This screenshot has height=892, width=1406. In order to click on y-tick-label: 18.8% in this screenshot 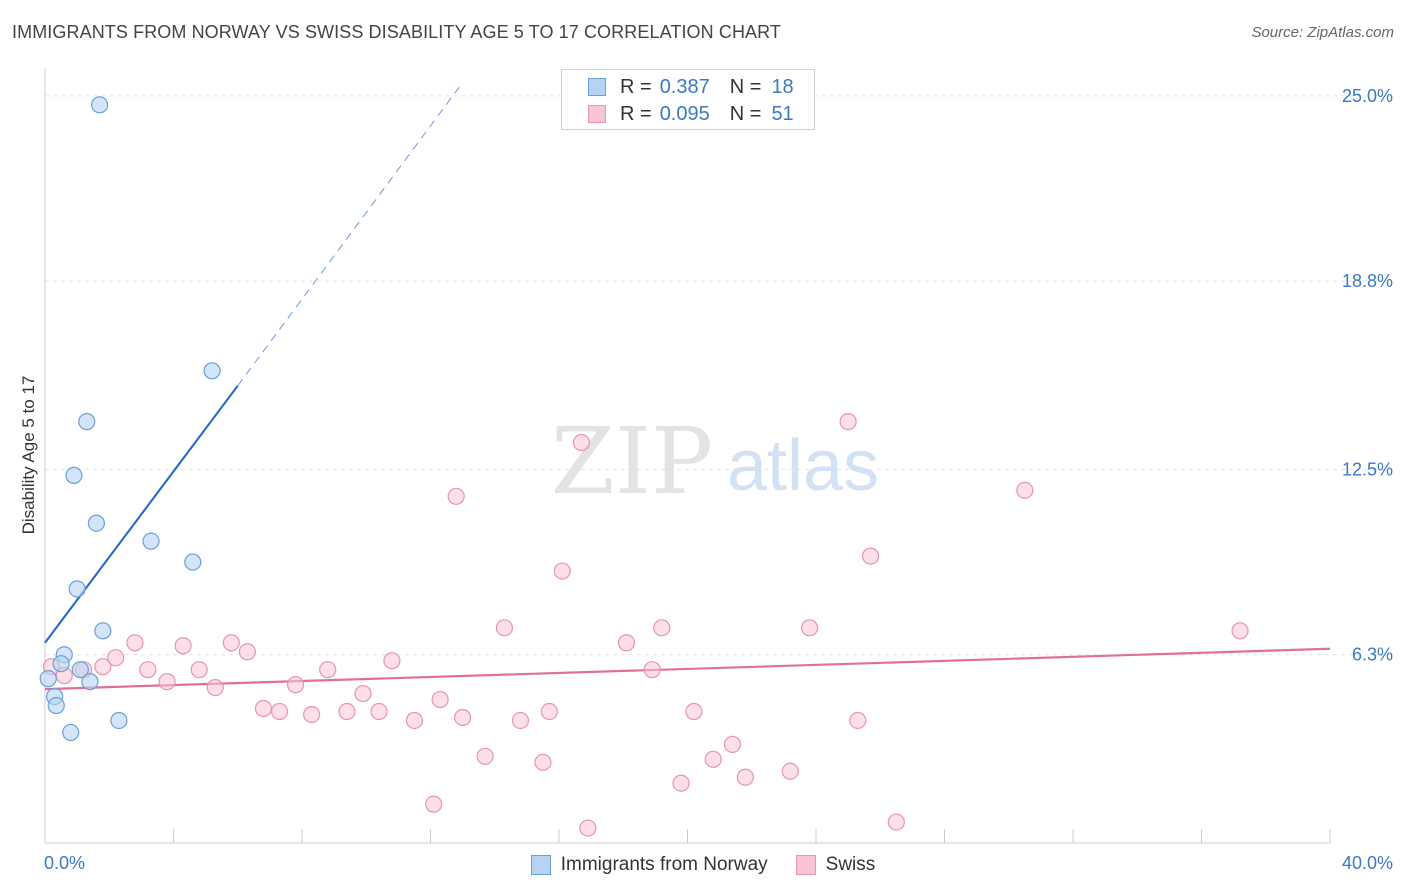, I will do `click(1367, 281)`.